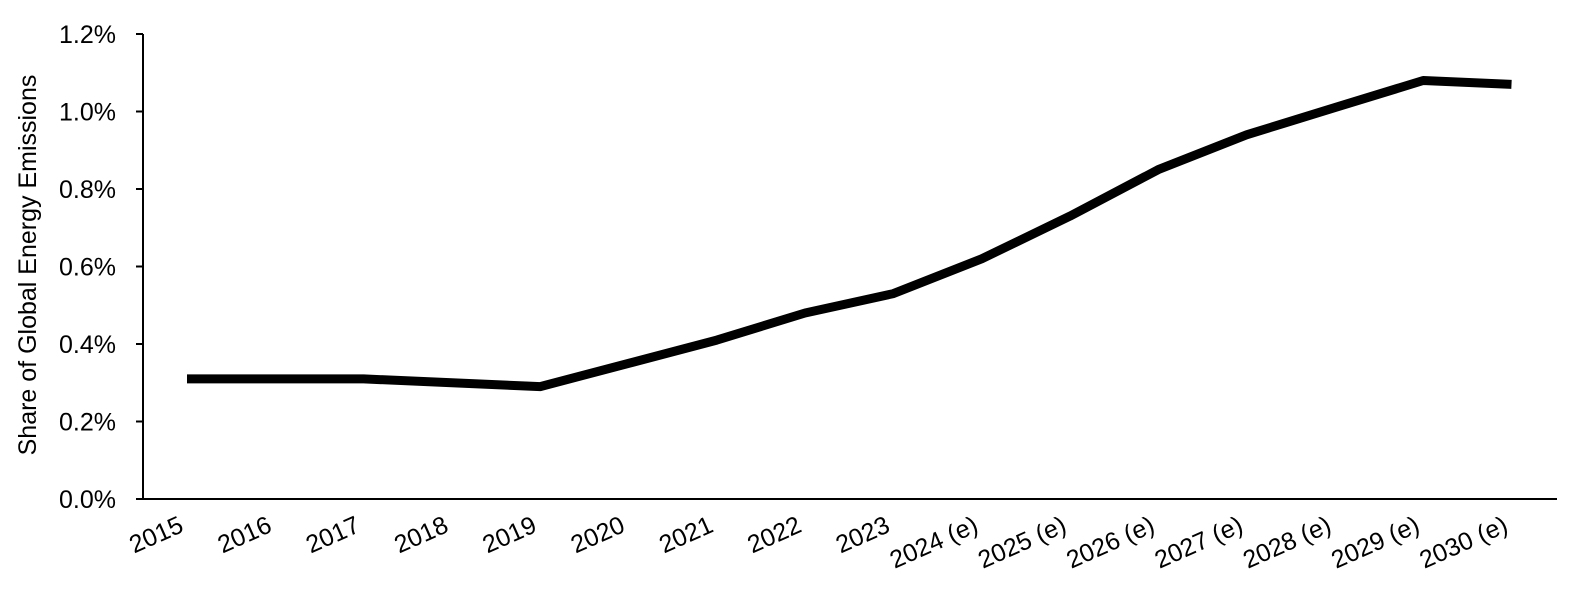  Describe the element at coordinates (1375, 542) in the screenshot. I see `x-tick-label: 2029 (e)` at that location.